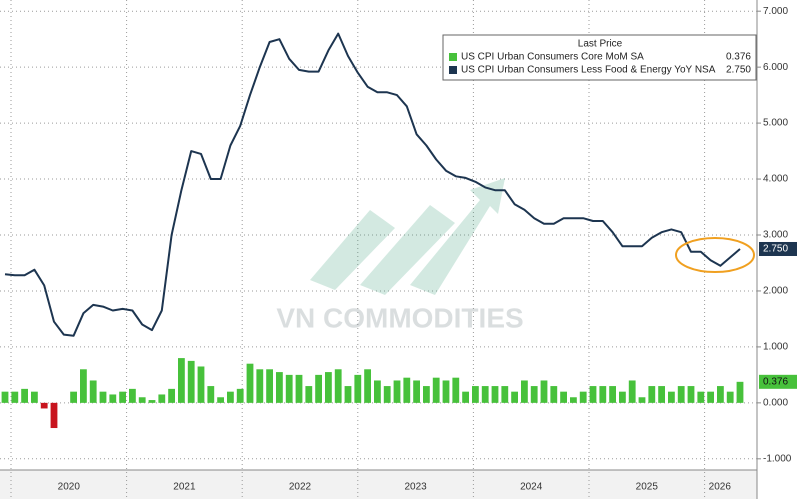 This screenshot has height=499, width=800. I want to click on y-tick-label: 2.000, so click(775, 291).